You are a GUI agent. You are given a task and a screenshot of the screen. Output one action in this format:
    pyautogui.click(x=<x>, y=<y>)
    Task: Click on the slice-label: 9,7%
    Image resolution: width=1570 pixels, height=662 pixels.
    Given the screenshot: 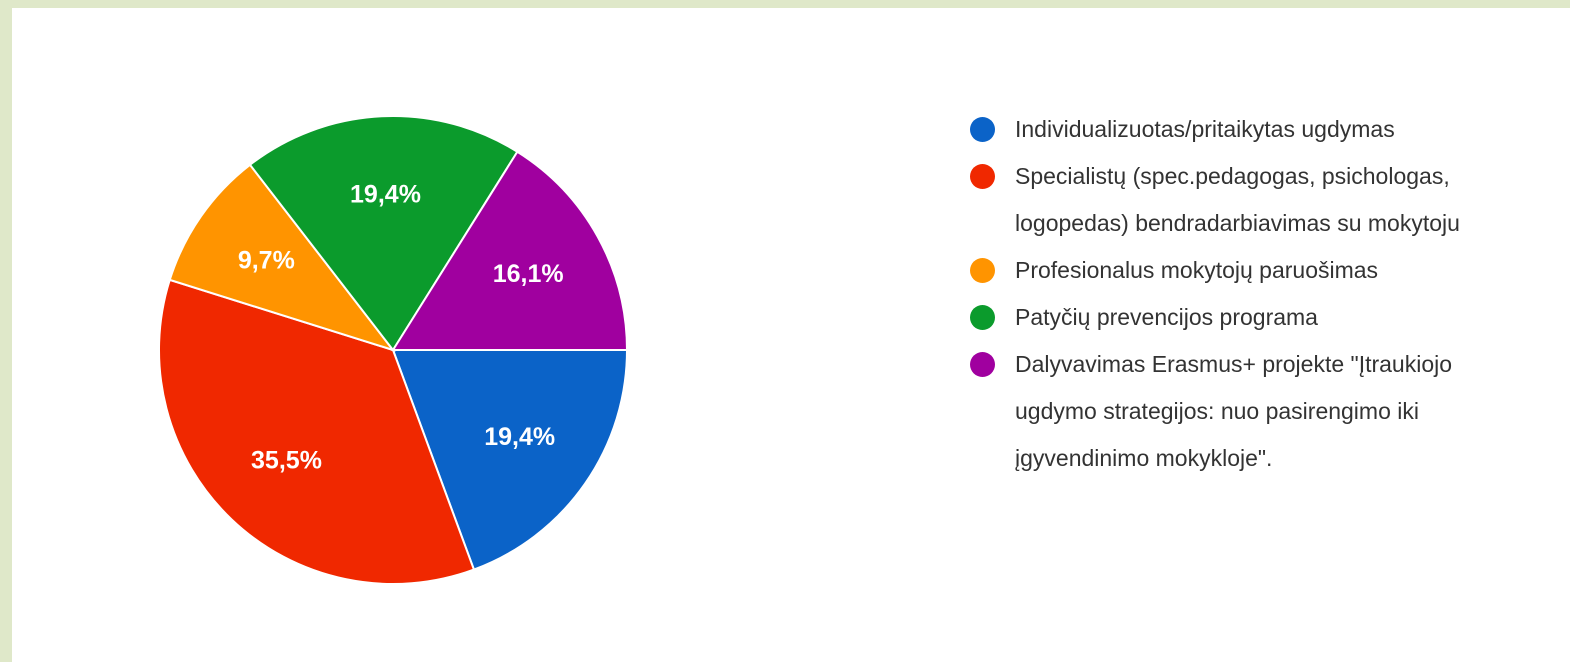 What is the action you would take?
    pyautogui.click(x=266, y=260)
    